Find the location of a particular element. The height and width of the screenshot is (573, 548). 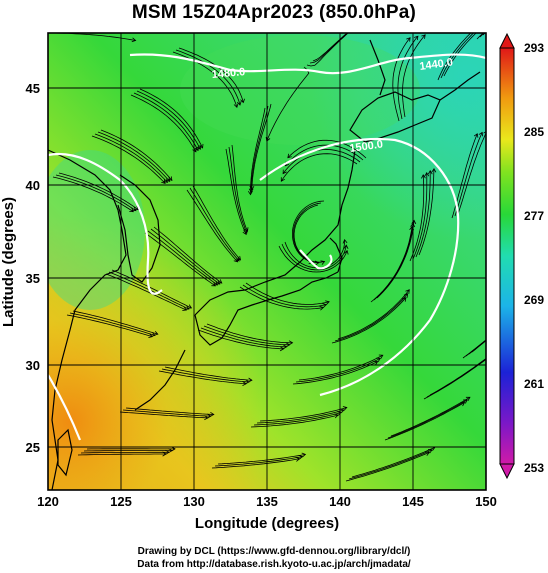

y-axis-ticks: 45 40 35 30 25 is located at coordinates (33, 268).